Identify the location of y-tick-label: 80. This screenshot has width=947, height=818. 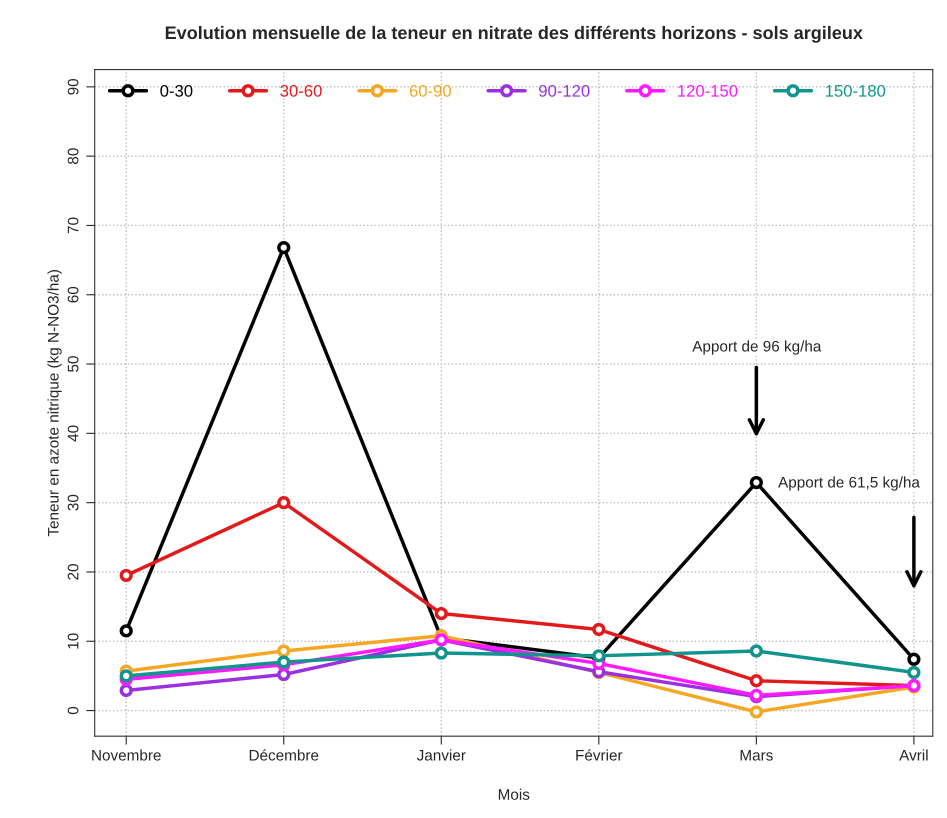
(73, 156).